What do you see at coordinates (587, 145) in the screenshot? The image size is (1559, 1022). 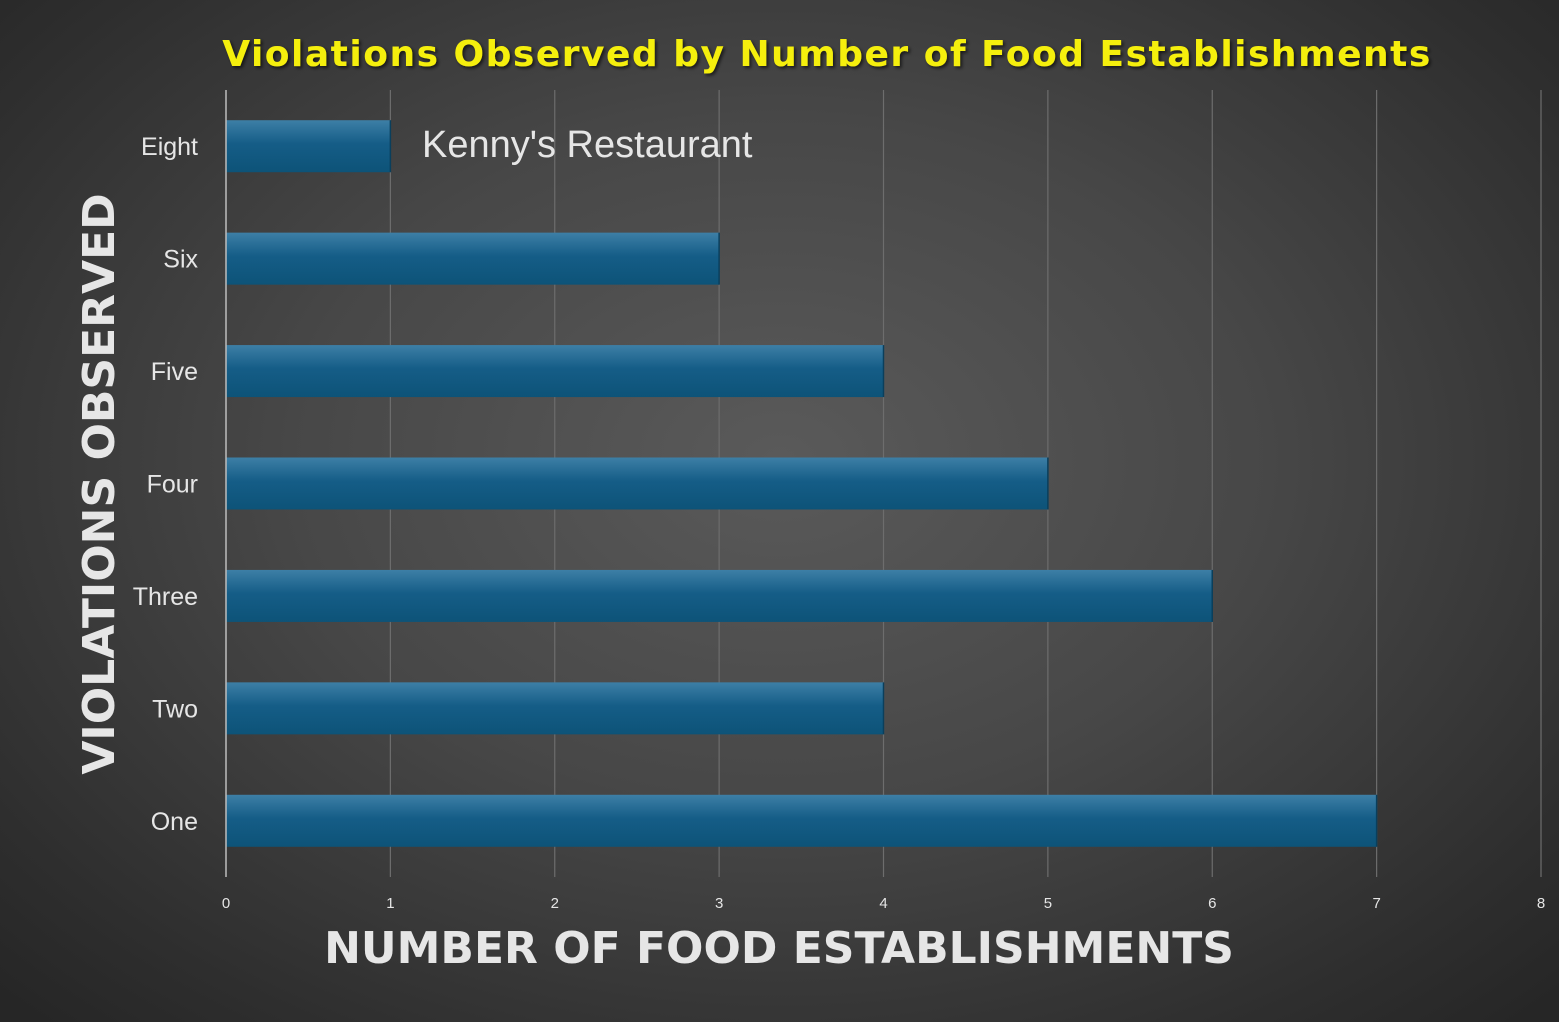 I see `annotation-label: Kenny's Restaurant` at bounding box center [587, 145].